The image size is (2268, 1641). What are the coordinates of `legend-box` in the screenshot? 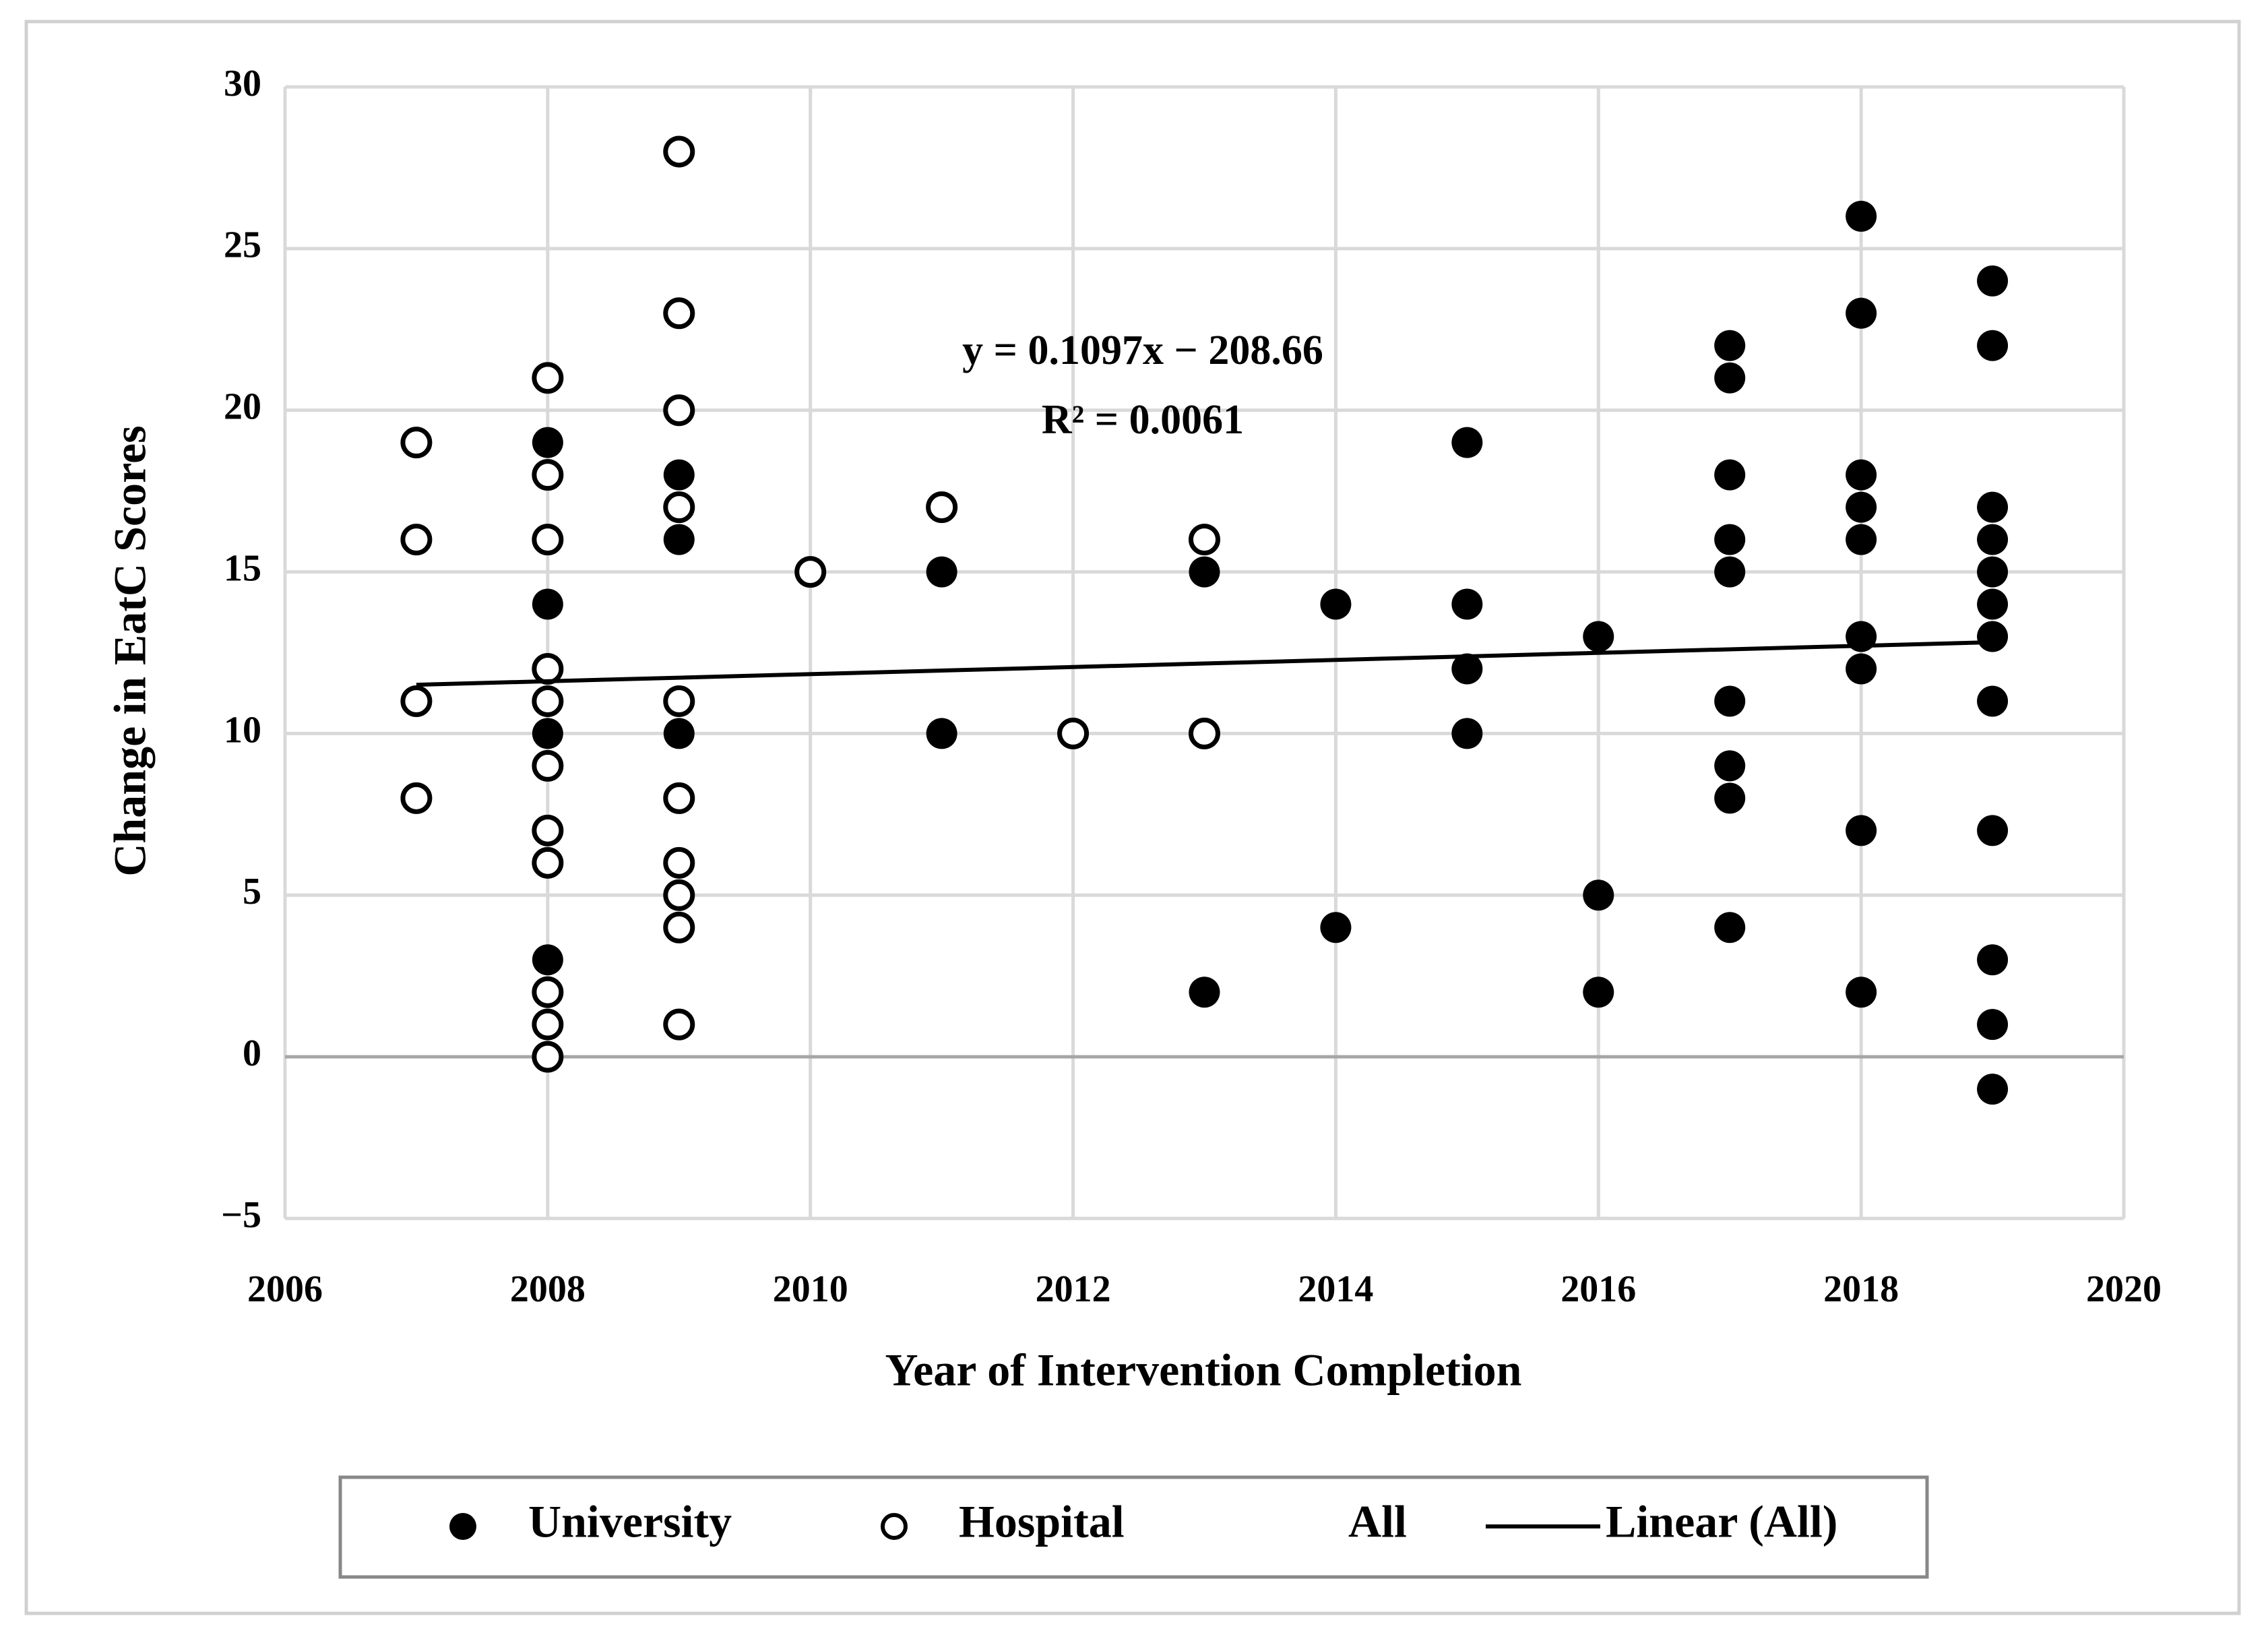 It's located at (1134, 1527).